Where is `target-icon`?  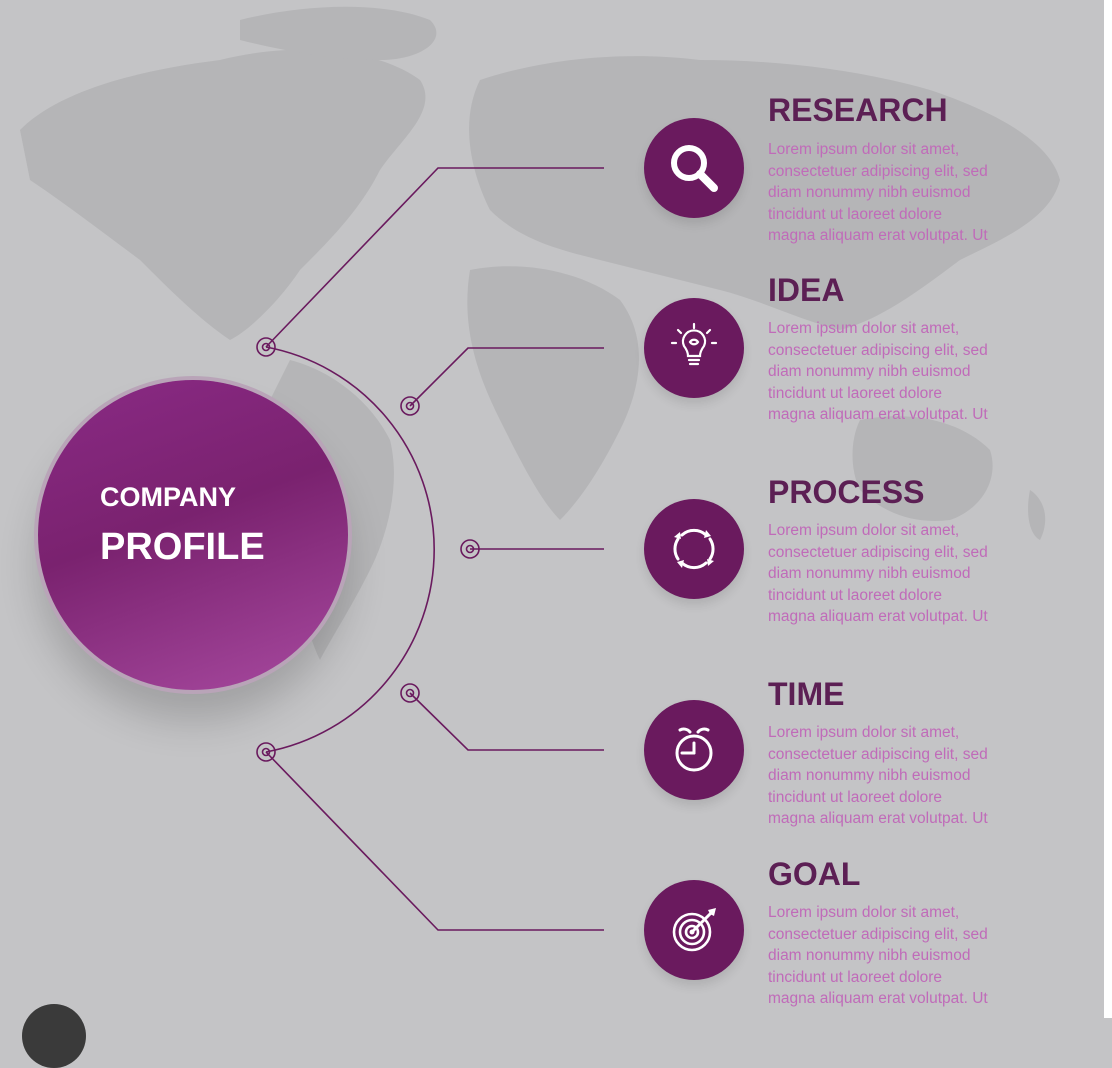
target-icon is located at coordinates (694, 930).